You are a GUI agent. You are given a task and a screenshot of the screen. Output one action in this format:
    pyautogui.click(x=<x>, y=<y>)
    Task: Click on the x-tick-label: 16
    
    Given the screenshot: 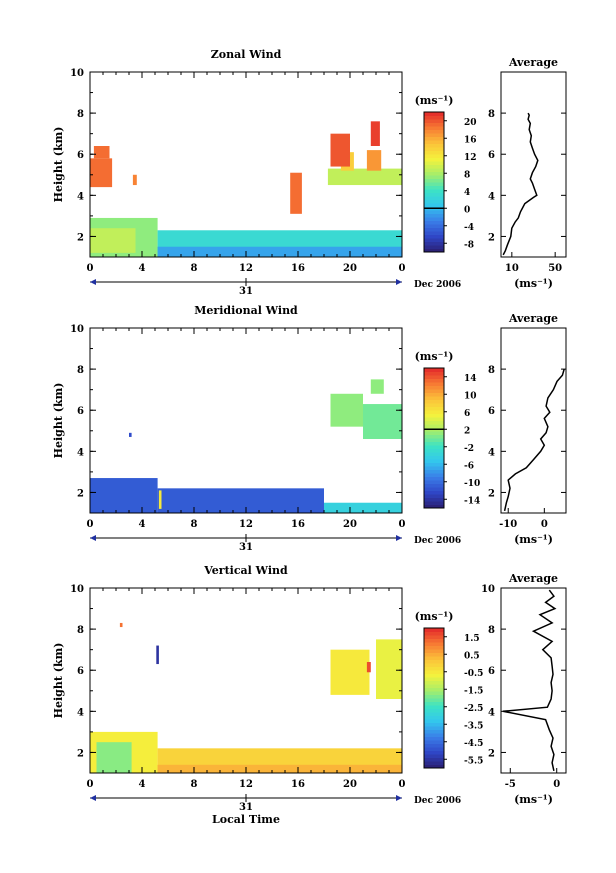 What is the action you would take?
    pyautogui.click(x=298, y=784)
    